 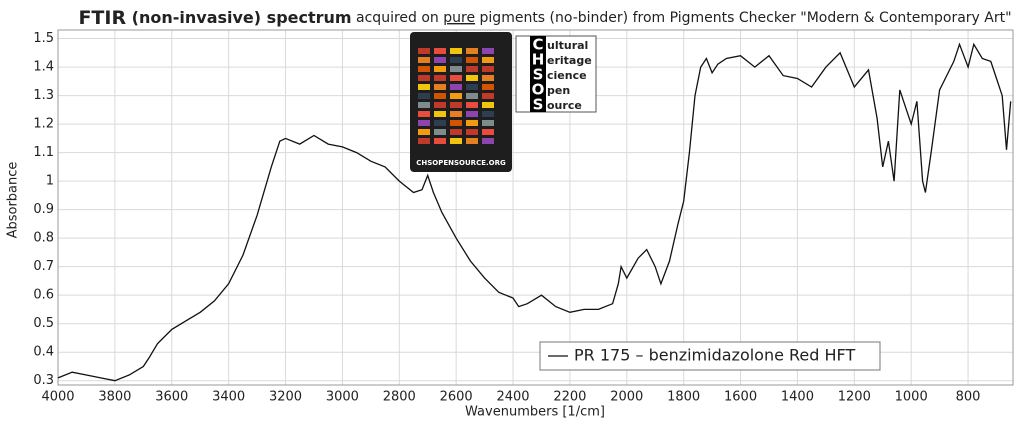 What do you see at coordinates (569, 397) in the screenshot?
I see `x-tick-label: 2200` at bounding box center [569, 397].